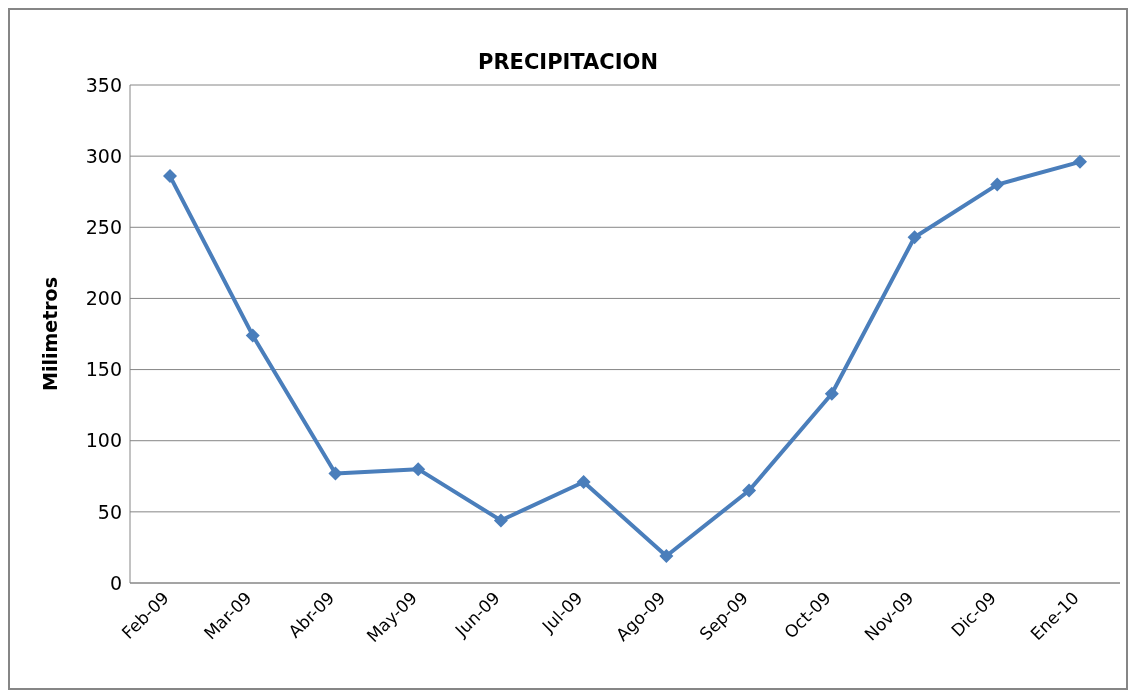  What do you see at coordinates (103, 298) in the screenshot?
I see `y-tick-label: 200` at bounding box center [103, 298].